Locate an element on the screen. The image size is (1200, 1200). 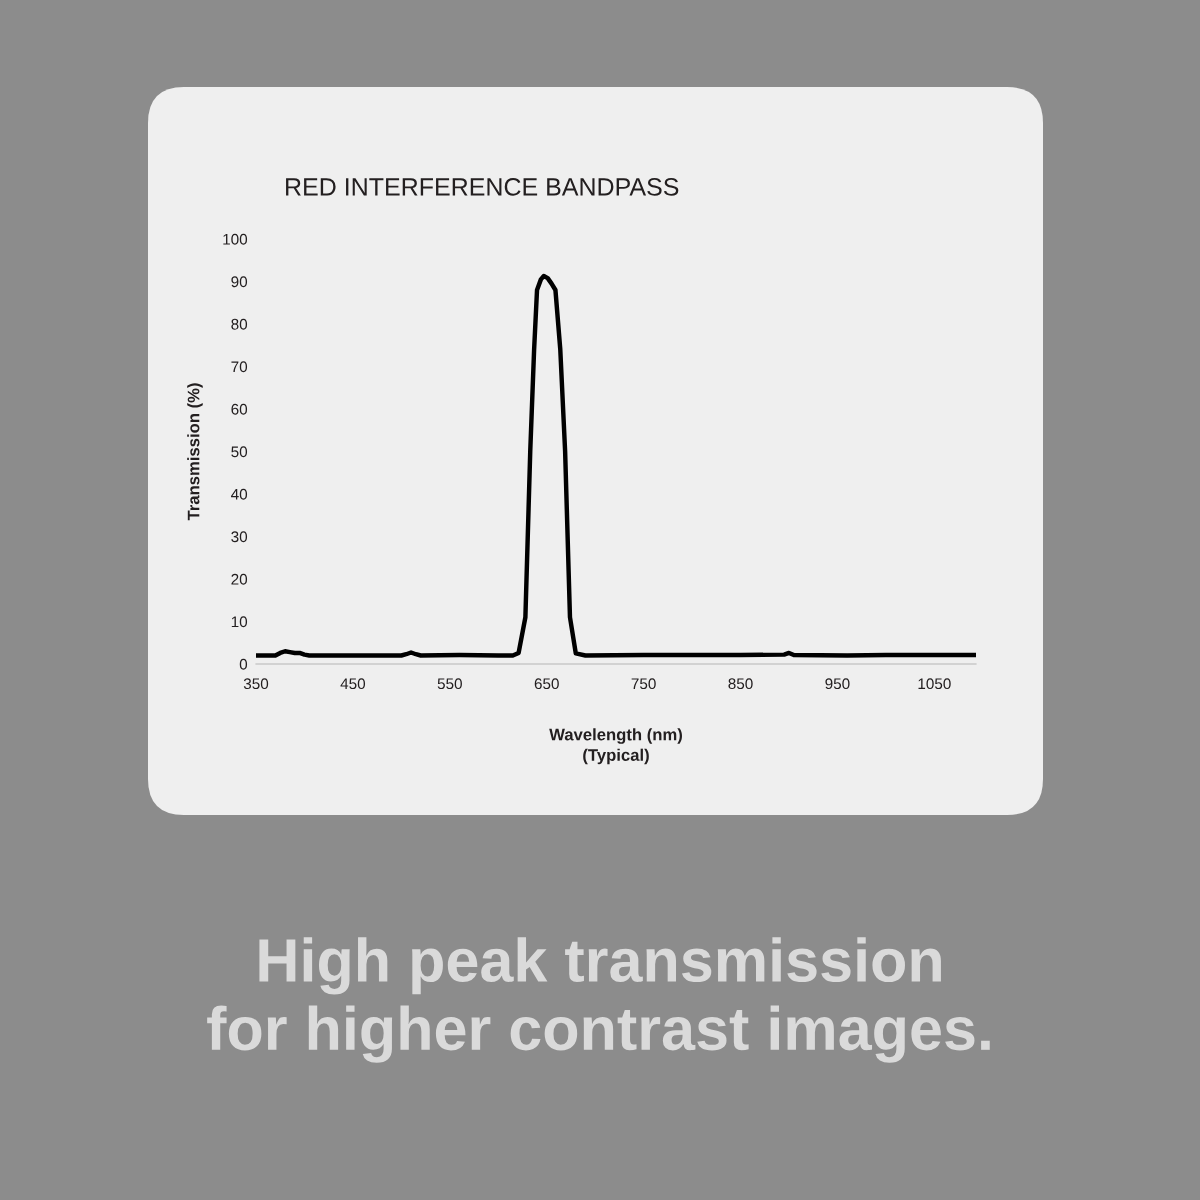
y-tick-label: 70 is located at coordinates (239, 367).